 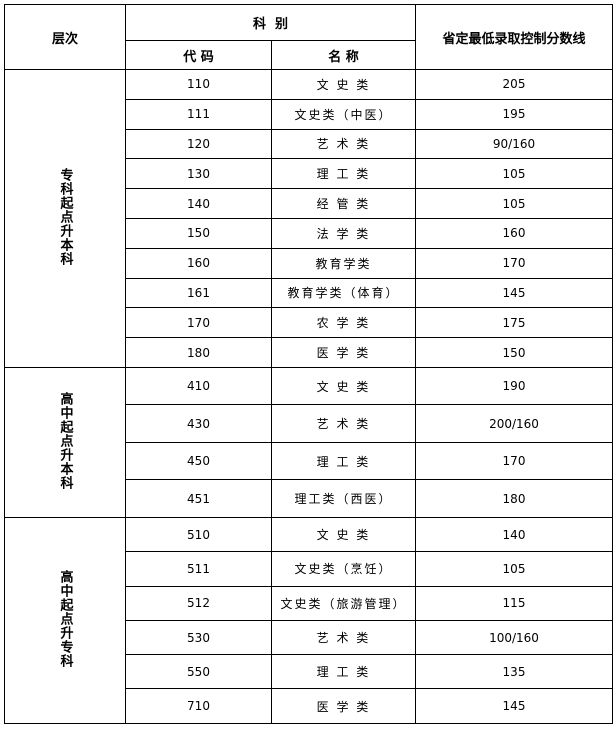 What do you see at coordinates (343, 293) in the screenshot?
I see `name-cell: 教育学类（体育）` at bounding box center [343, 293].